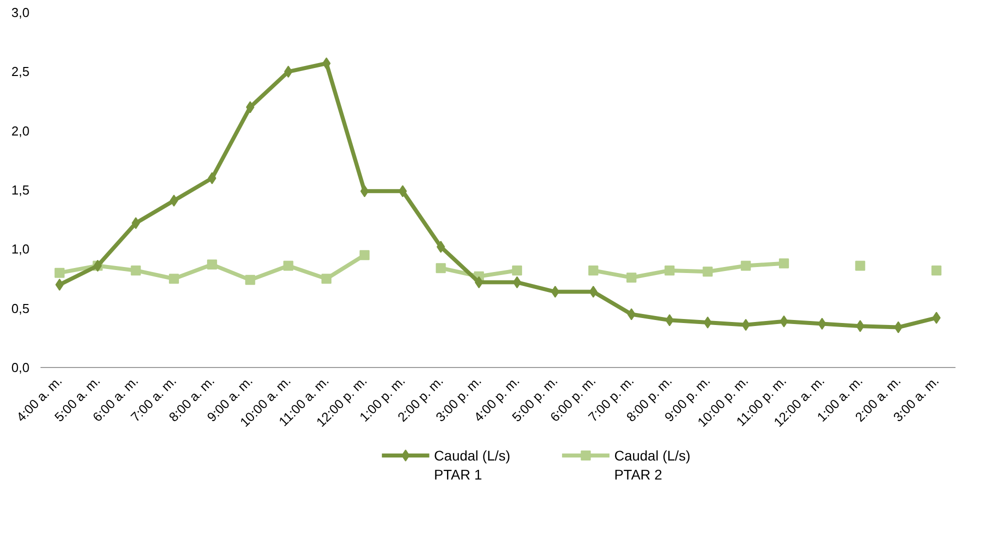  Describe the element at coordinates (20, 130) in the screenshot. I see `y-tick-label: 2,0` at that location.